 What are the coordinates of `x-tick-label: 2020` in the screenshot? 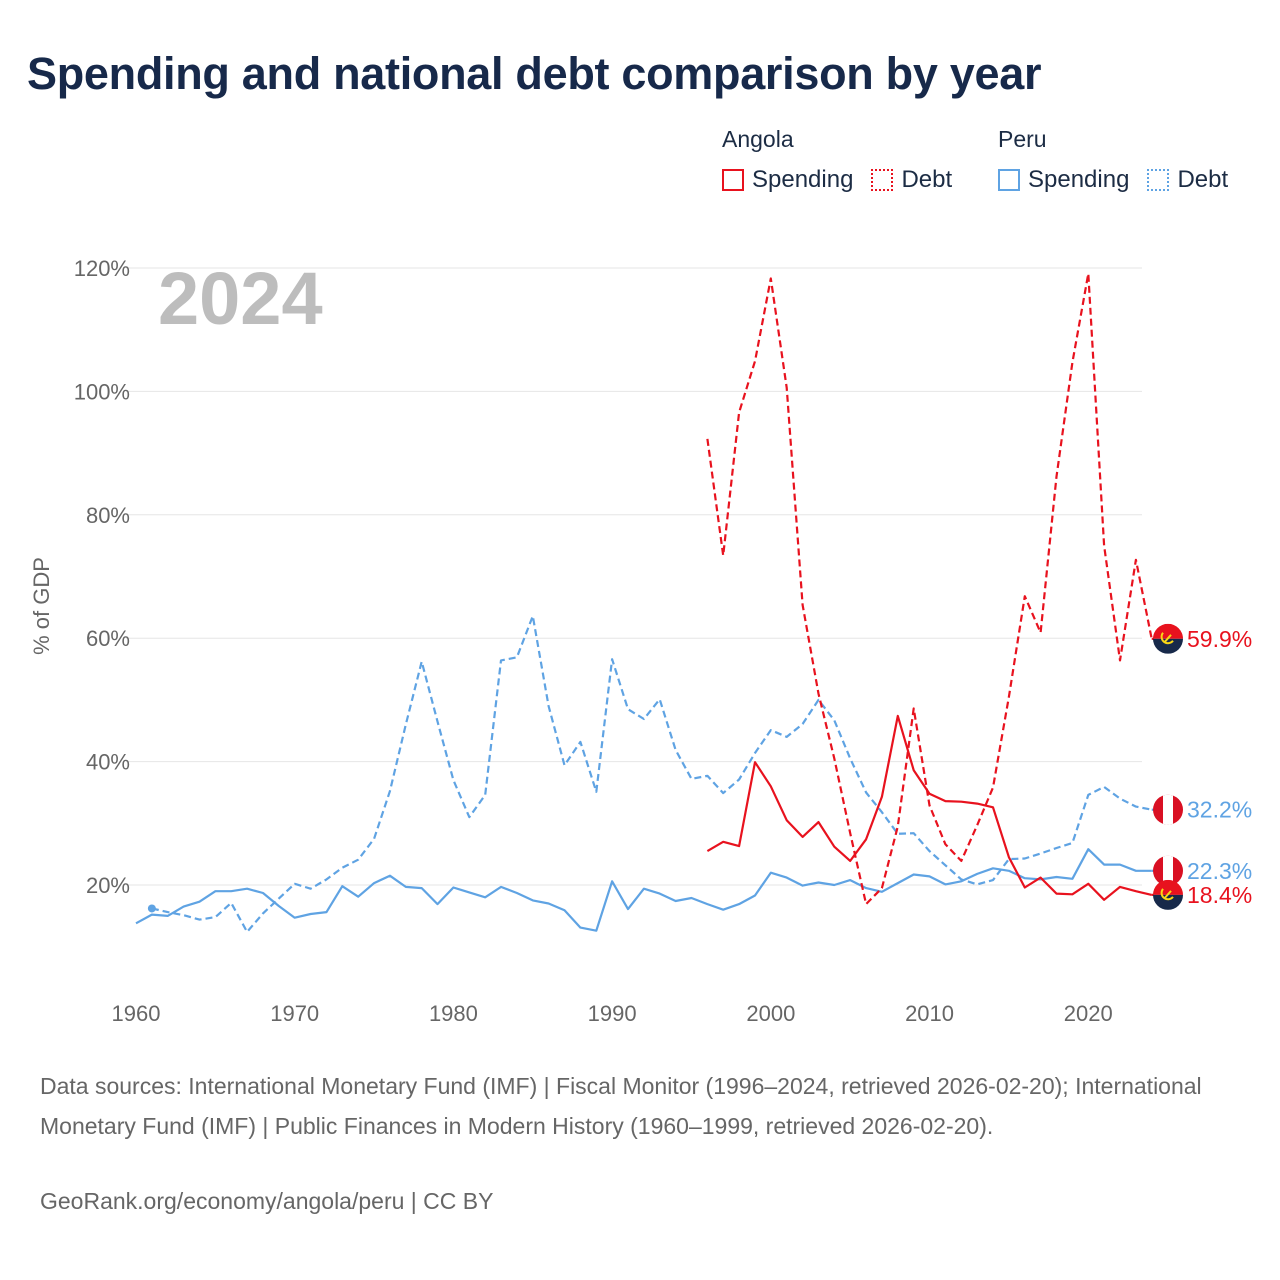 It's located at (1088, 1013).